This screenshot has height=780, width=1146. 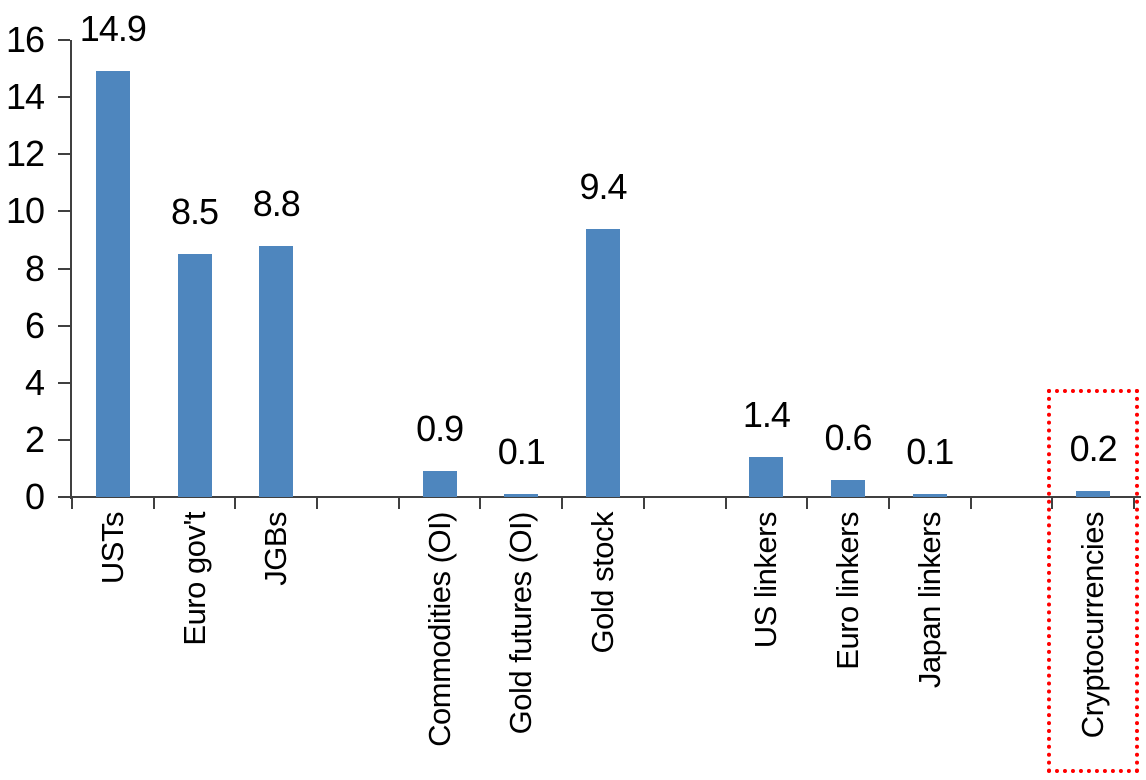 I want to click on category-label-gold-stock: Gold stock, so click(x=602, y=583).